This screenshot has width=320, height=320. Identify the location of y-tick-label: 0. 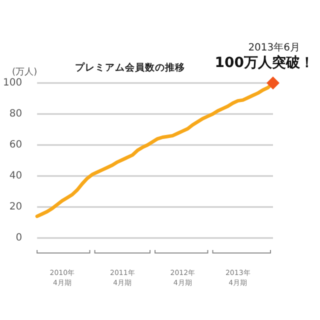
(19, 238).